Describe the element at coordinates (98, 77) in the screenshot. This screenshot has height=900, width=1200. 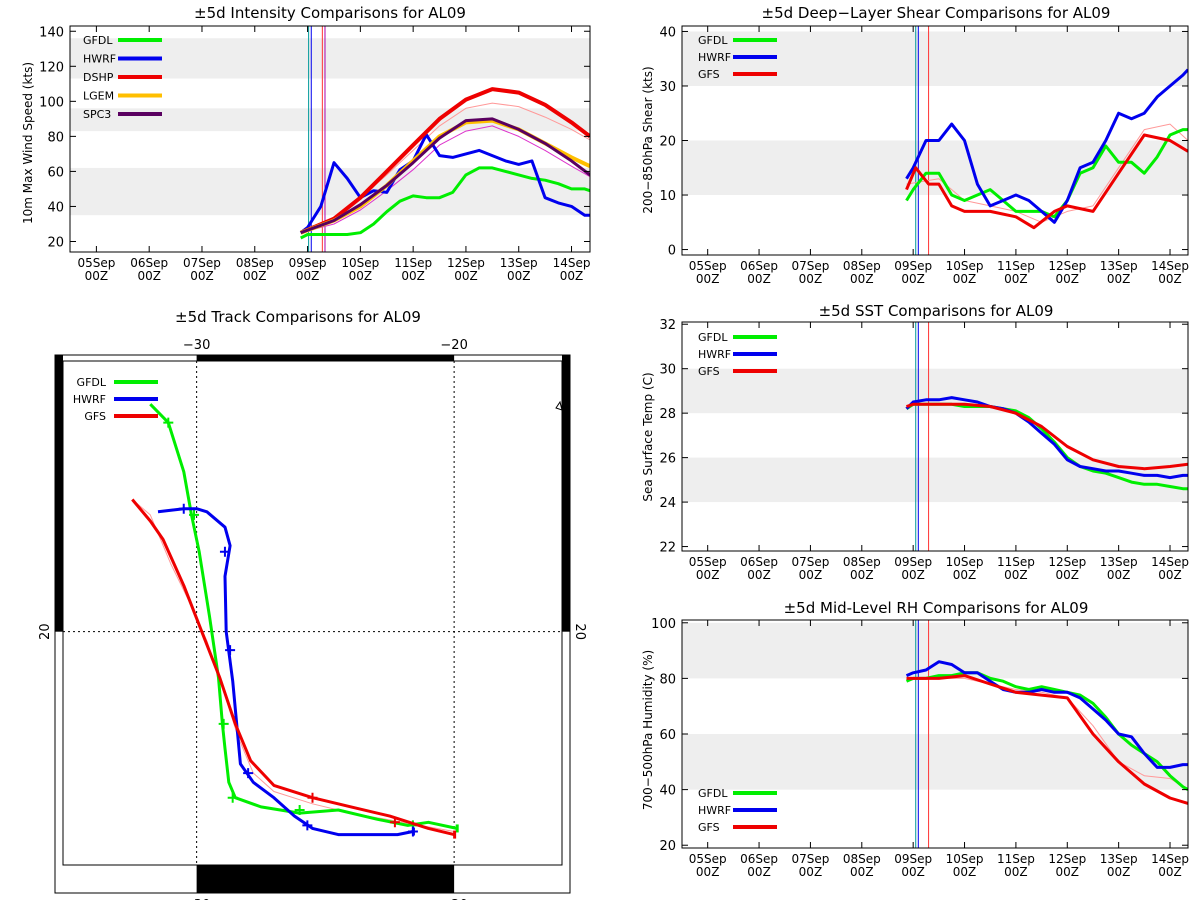
I see `intensity-legend-label: DSHP` at that location.